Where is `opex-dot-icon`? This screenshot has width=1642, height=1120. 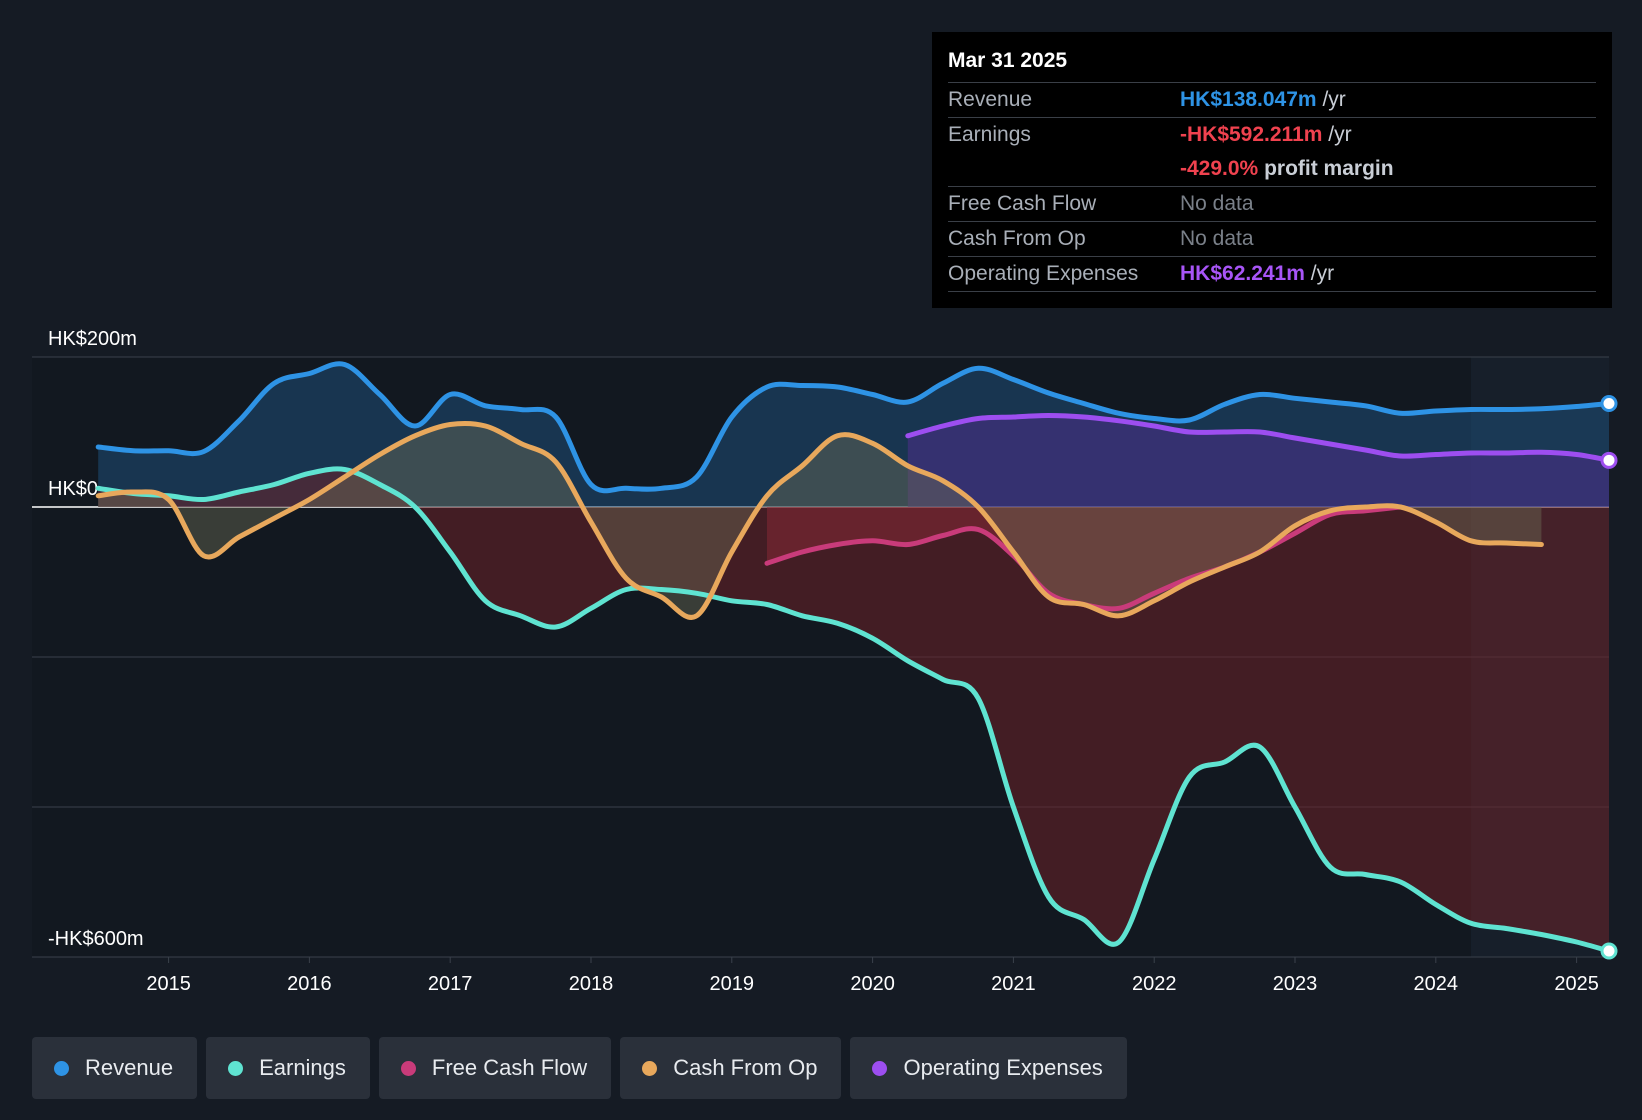
opex-dot-icon is located at coordinates (880, 1068).